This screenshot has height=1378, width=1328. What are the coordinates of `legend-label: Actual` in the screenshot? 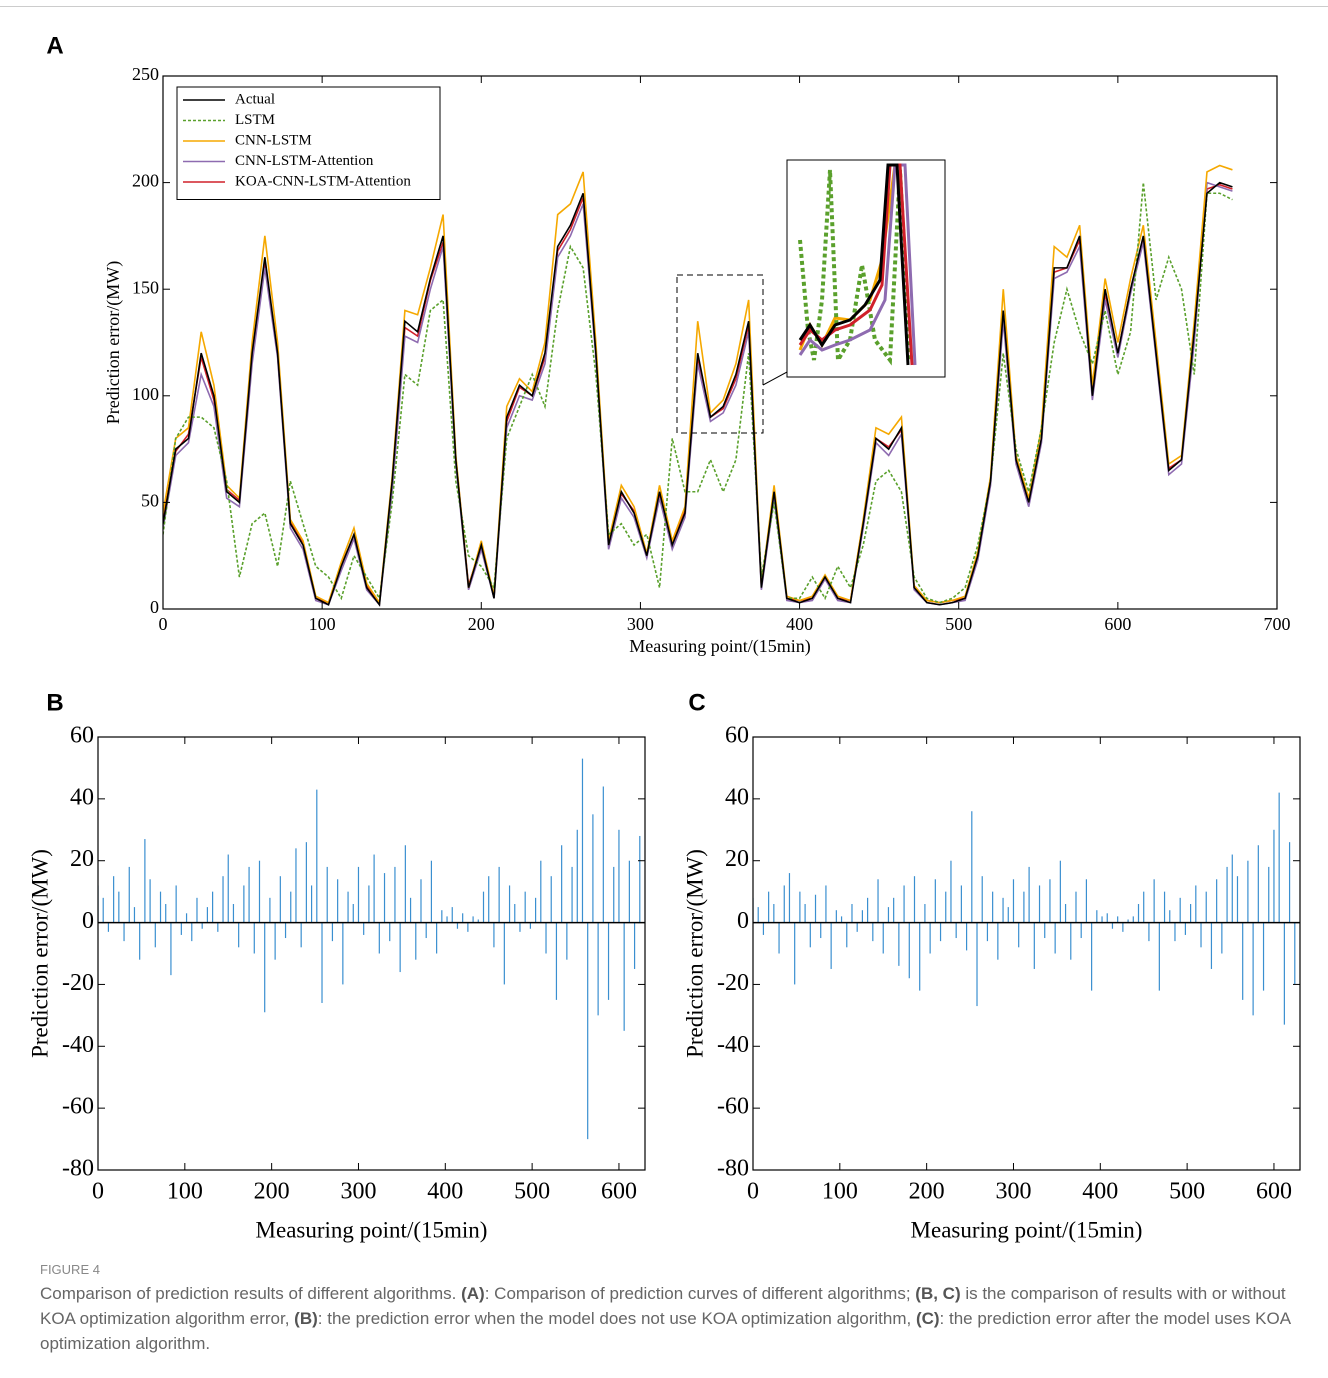 It's located at (255, 99).